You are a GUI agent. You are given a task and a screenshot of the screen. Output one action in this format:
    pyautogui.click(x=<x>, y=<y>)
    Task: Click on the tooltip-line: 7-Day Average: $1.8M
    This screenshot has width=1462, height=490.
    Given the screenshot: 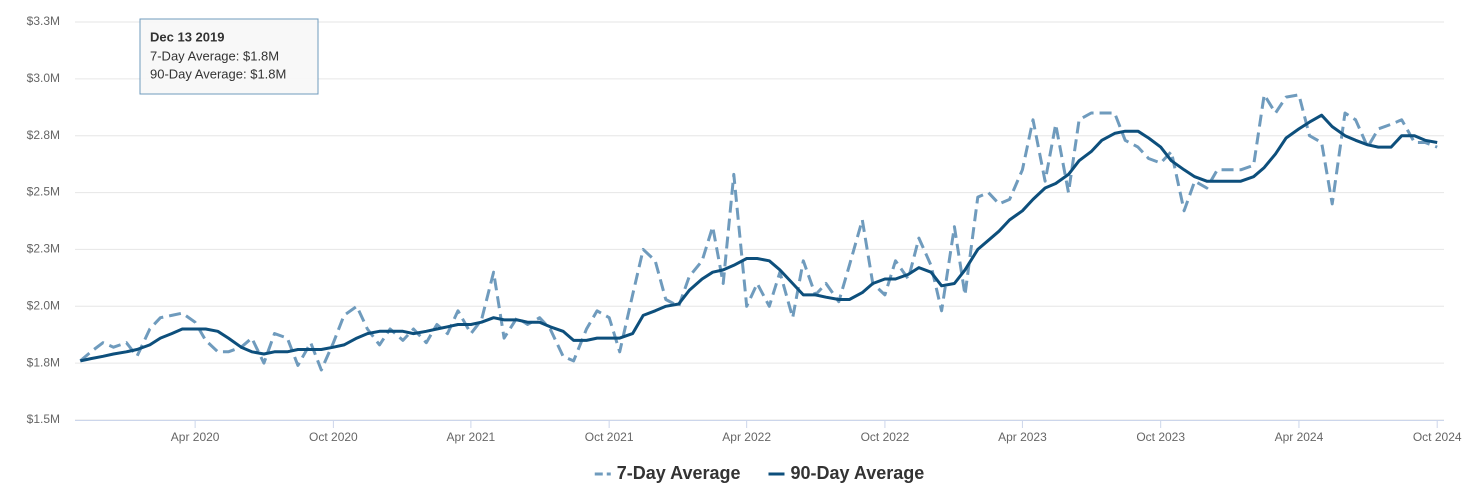 What is the action you would take?
    pyautogui.click(x=214, y=55)
    